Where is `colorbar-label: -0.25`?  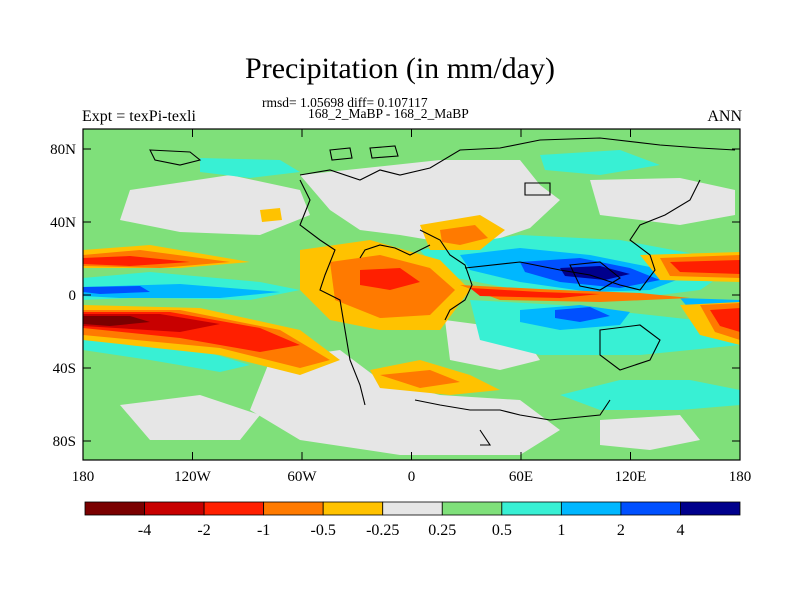 colorbar-label: -0.25 is located at coordinates (382, 530).